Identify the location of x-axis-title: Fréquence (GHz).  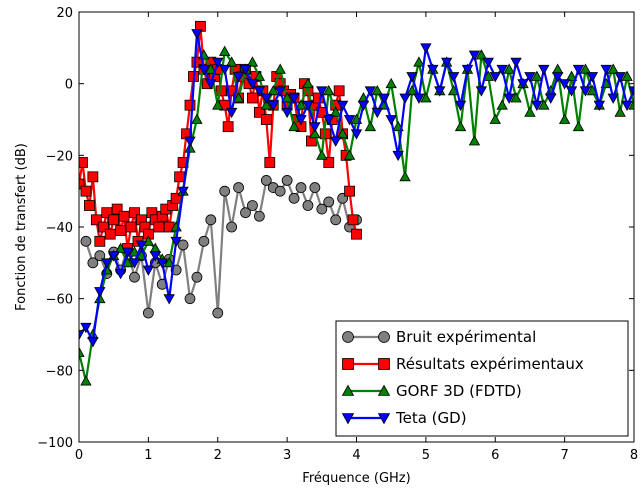
(356, 478).